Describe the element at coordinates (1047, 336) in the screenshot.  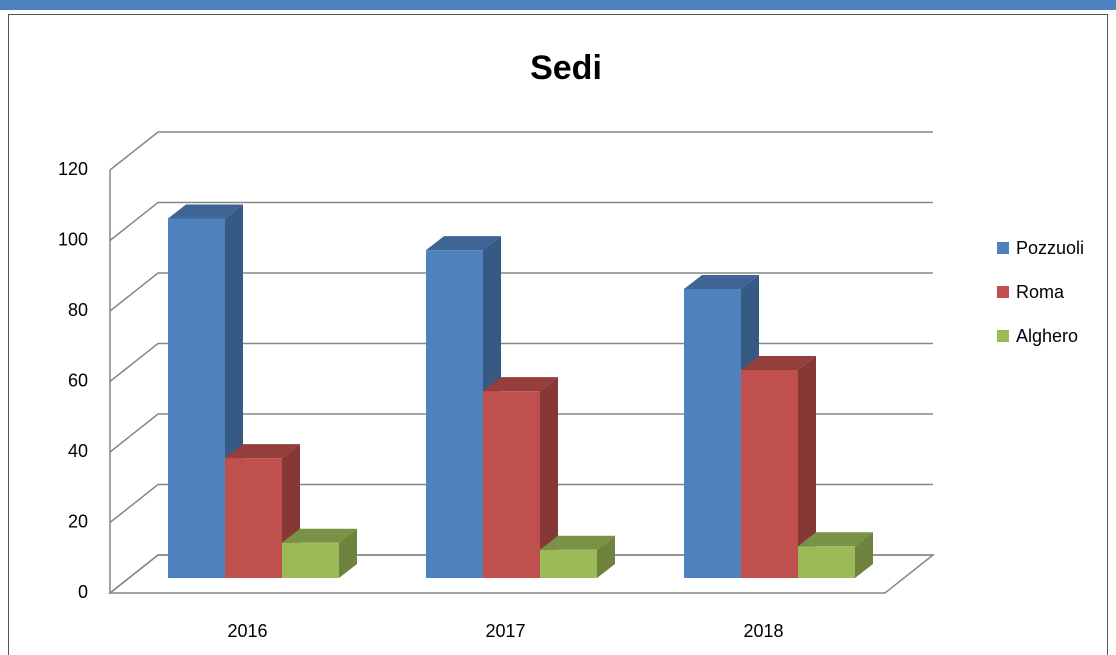
I see `legend-label: Alghero` at that location.